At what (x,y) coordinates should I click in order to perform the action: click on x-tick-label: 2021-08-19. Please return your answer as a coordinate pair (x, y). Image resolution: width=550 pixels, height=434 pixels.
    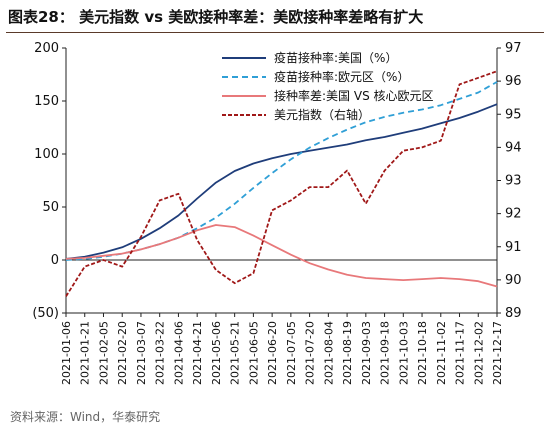
    Looking at the image, I should click on (347, 353).